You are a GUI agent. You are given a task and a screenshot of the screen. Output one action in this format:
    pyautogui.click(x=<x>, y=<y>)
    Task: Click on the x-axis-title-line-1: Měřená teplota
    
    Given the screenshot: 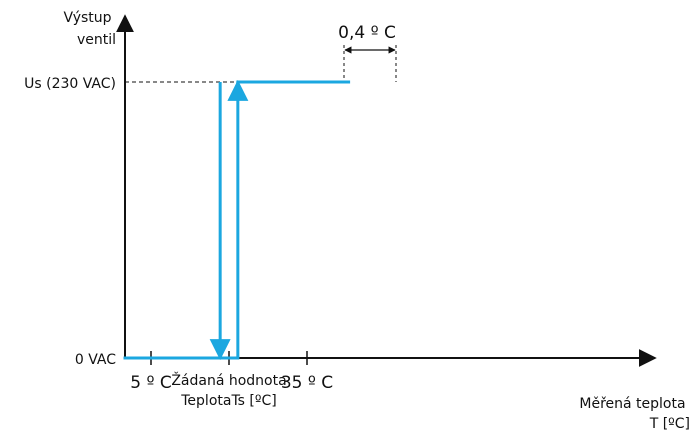 What is the action you would take?
    pyautogui.click(x=632, y=404)
    